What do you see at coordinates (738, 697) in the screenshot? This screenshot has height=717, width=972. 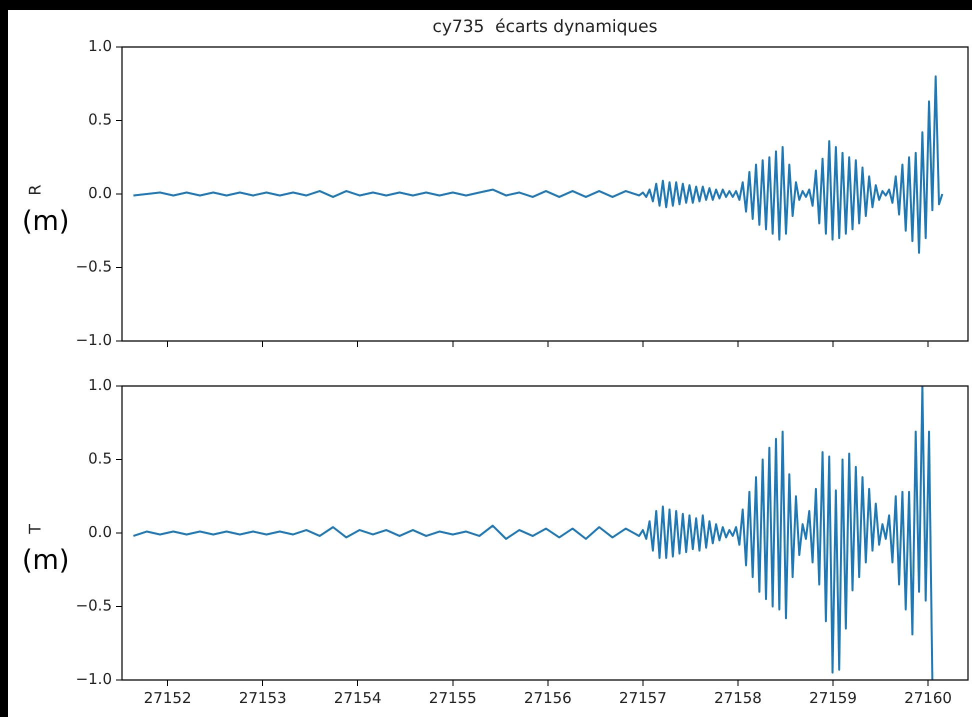 I see `x-tick-label: 27158` at bounding box center [738, 697].